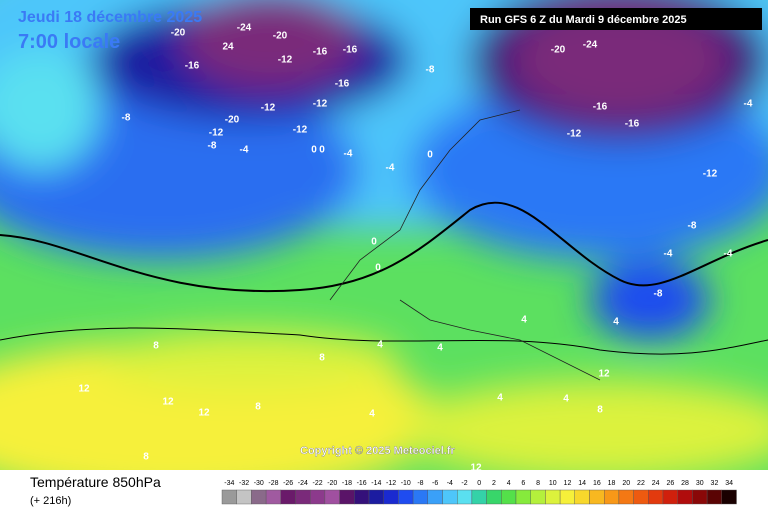 The image size is (768, 517). I want to click on legend-label: -32, so click(244, 483).